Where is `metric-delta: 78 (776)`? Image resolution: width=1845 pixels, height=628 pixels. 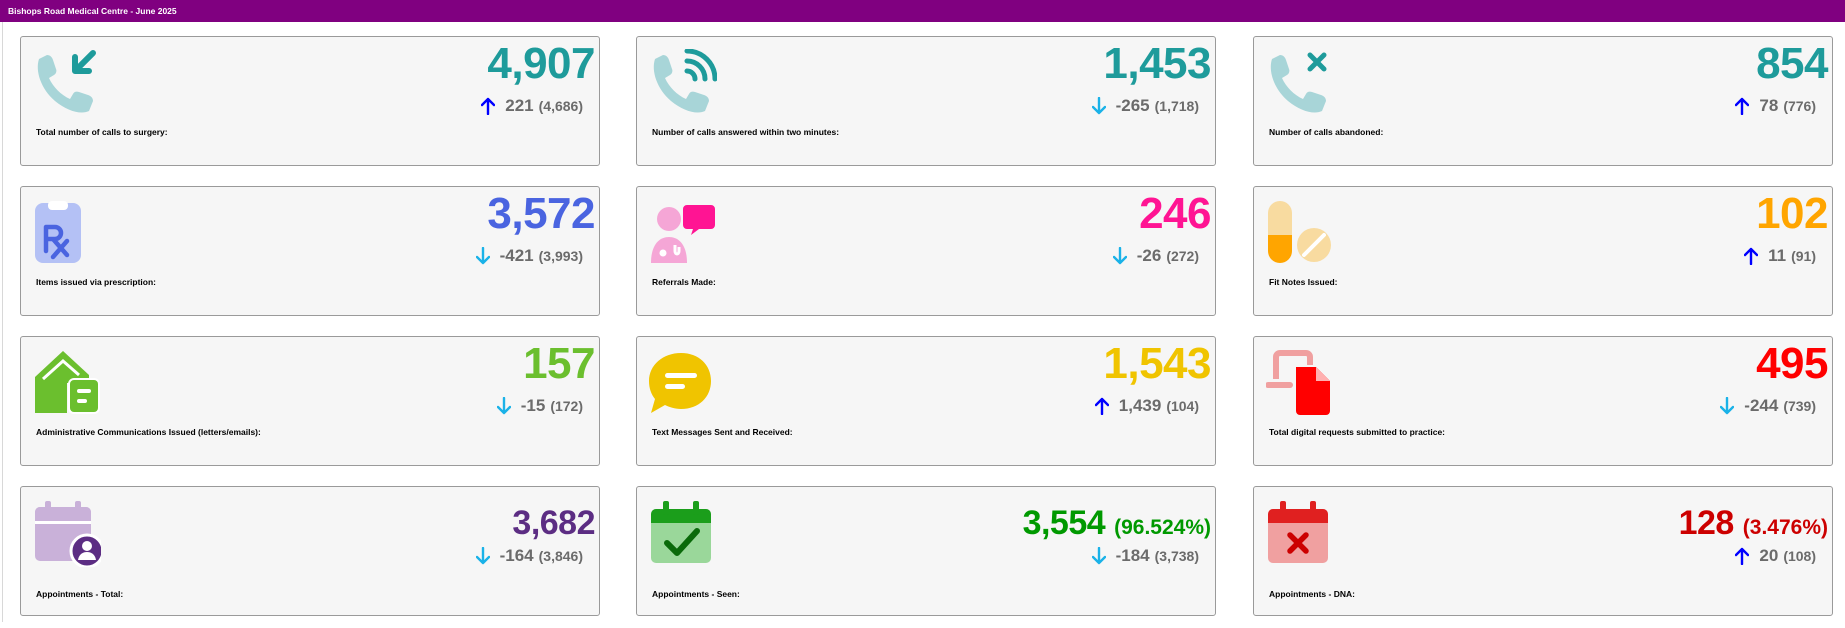 metric-delta: 78 (776) is located at coordinates (1775, 106).